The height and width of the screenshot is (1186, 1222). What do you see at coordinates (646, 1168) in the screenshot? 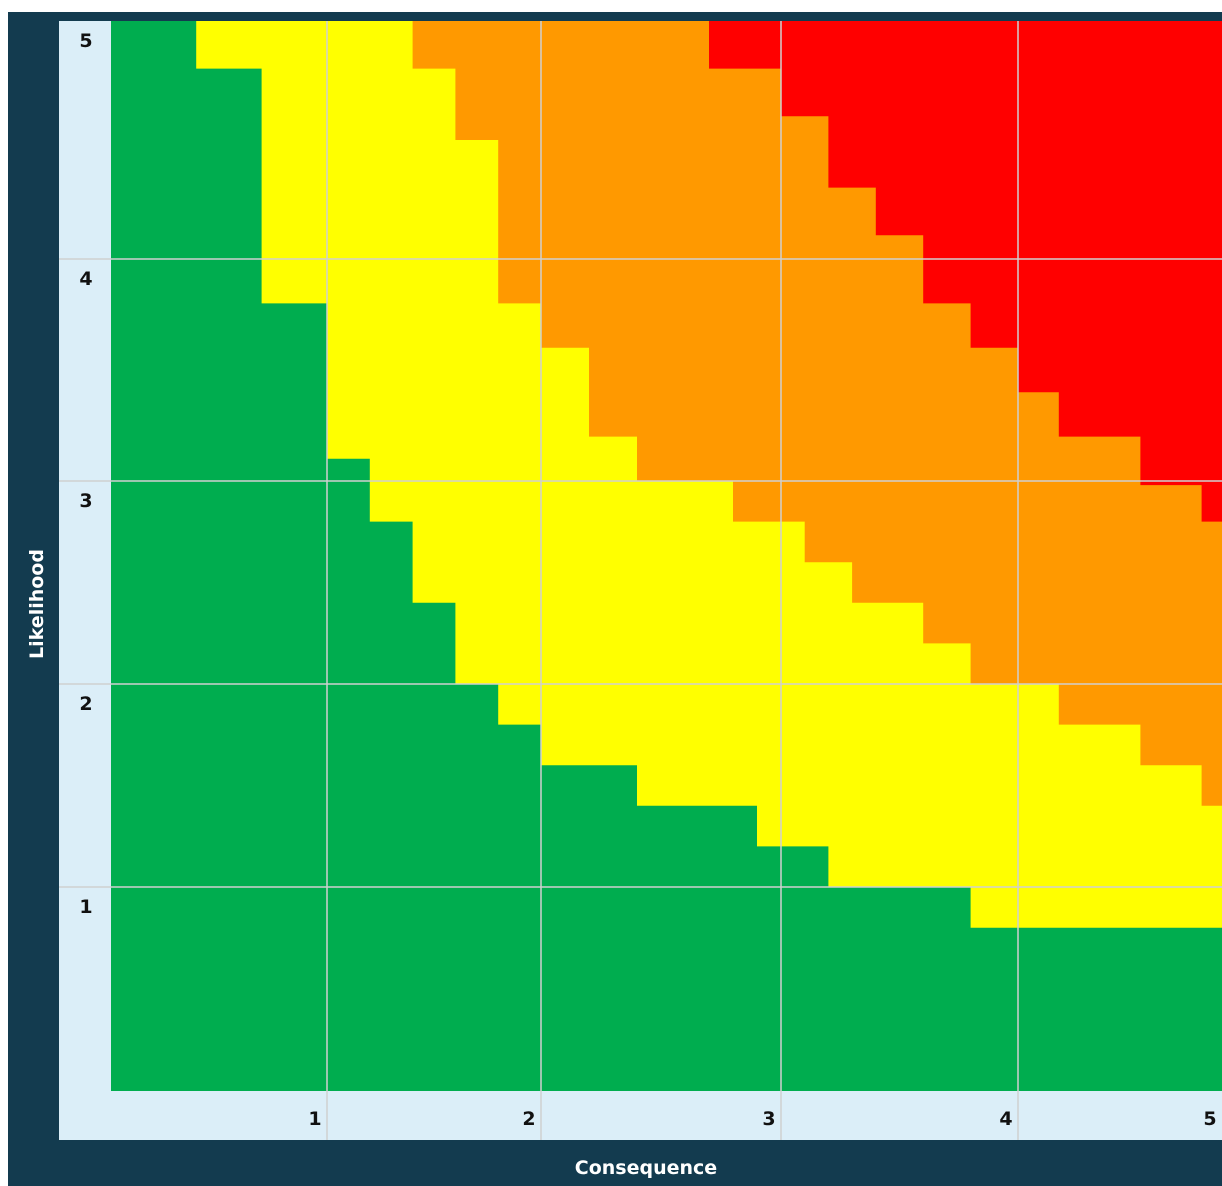
I see `x-axis-title: Consequence` at bounding box center [646, 1168].